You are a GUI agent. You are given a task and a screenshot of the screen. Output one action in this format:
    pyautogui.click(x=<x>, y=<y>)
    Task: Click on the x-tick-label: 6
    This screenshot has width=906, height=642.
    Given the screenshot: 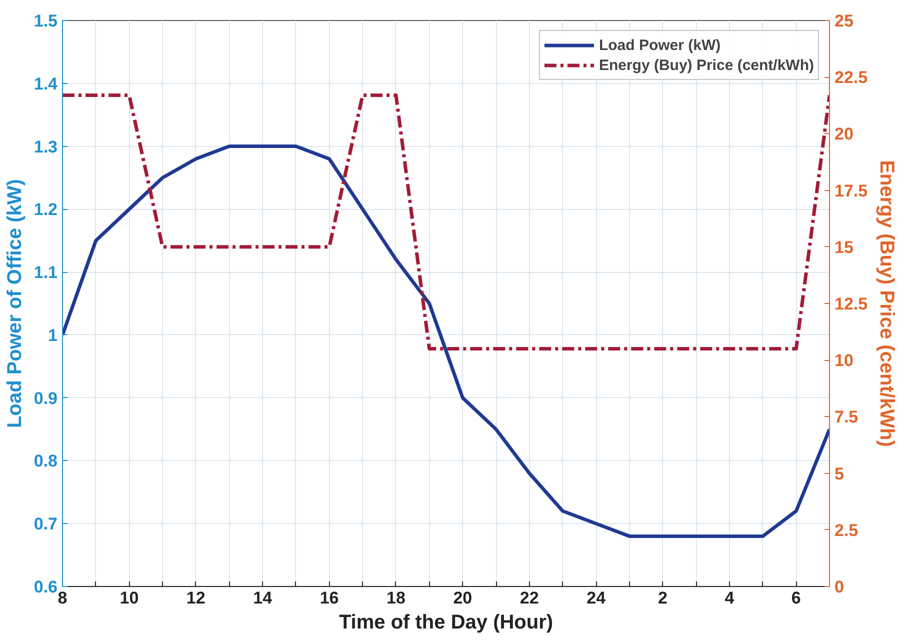 What is the action you would take?
    pyautogui.click(x=796, y=598)
    